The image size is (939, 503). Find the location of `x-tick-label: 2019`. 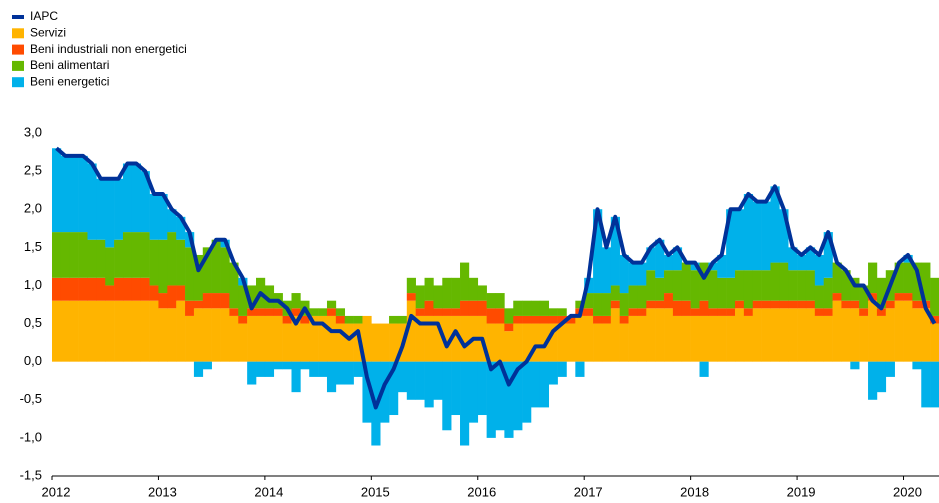

x-tick-label: 2019 is located at coordinates (801, 491).